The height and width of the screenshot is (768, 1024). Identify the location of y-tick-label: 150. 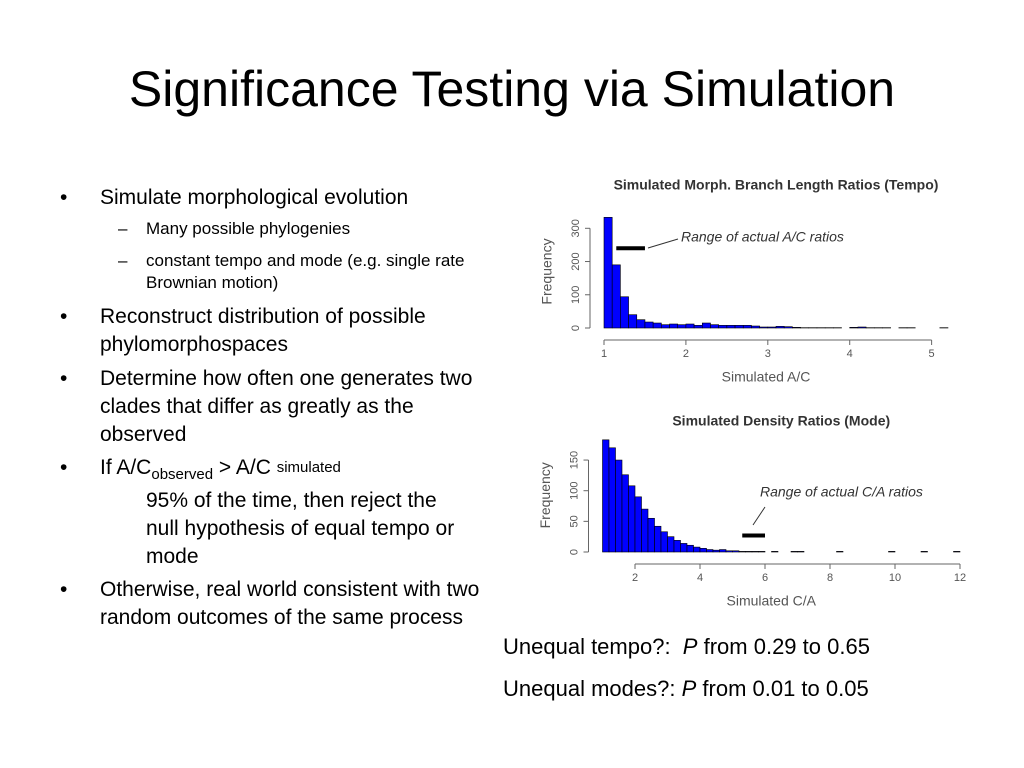
(574, 460).